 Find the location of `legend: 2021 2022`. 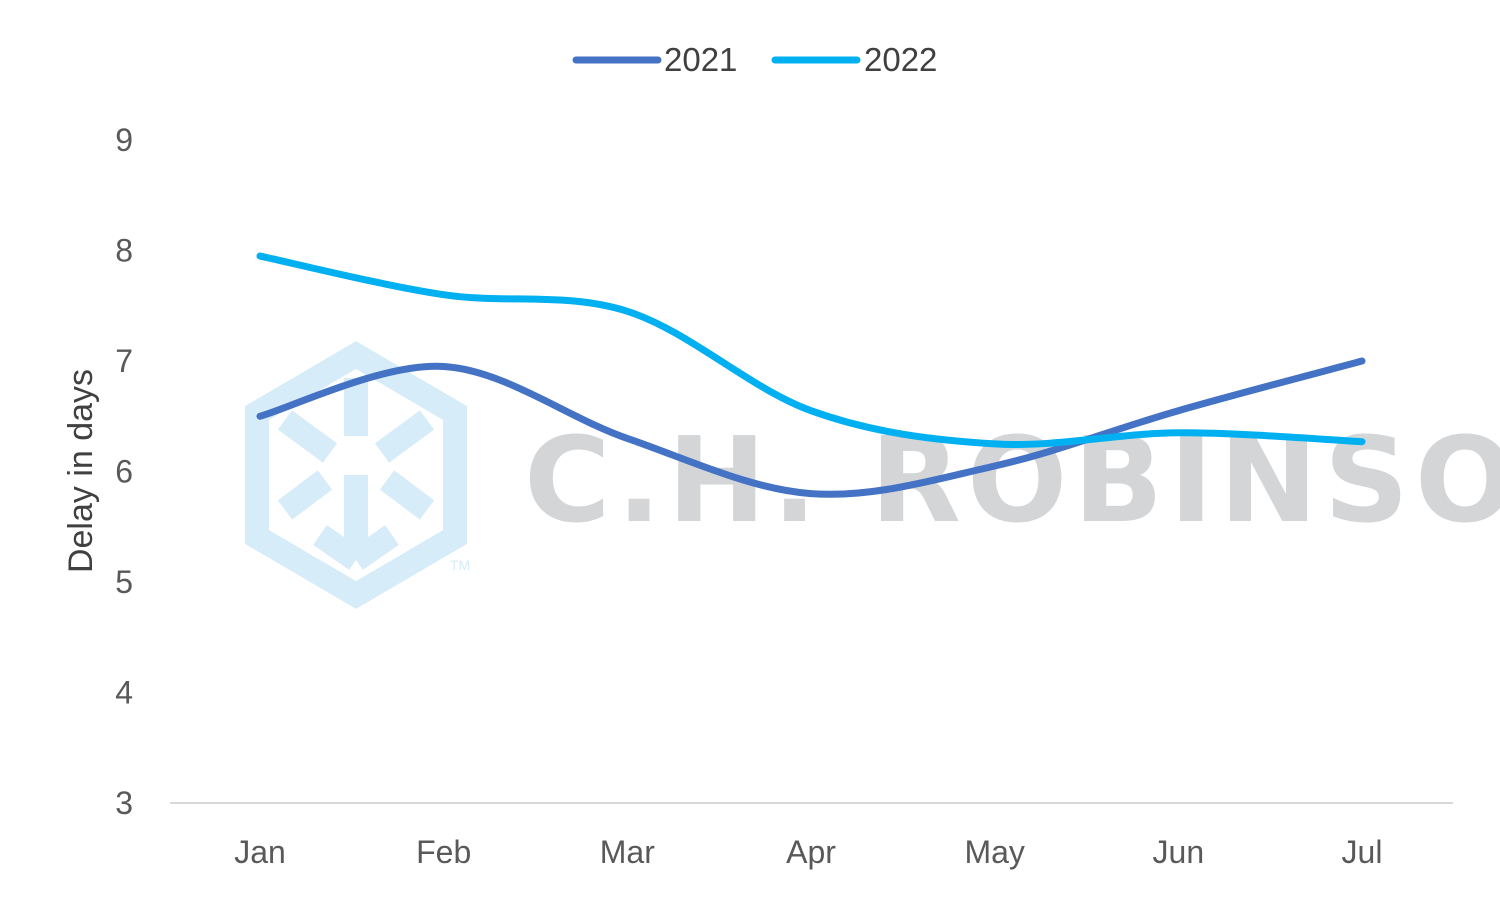

legend: 2021 2022 is located at coordinates (754, 59).